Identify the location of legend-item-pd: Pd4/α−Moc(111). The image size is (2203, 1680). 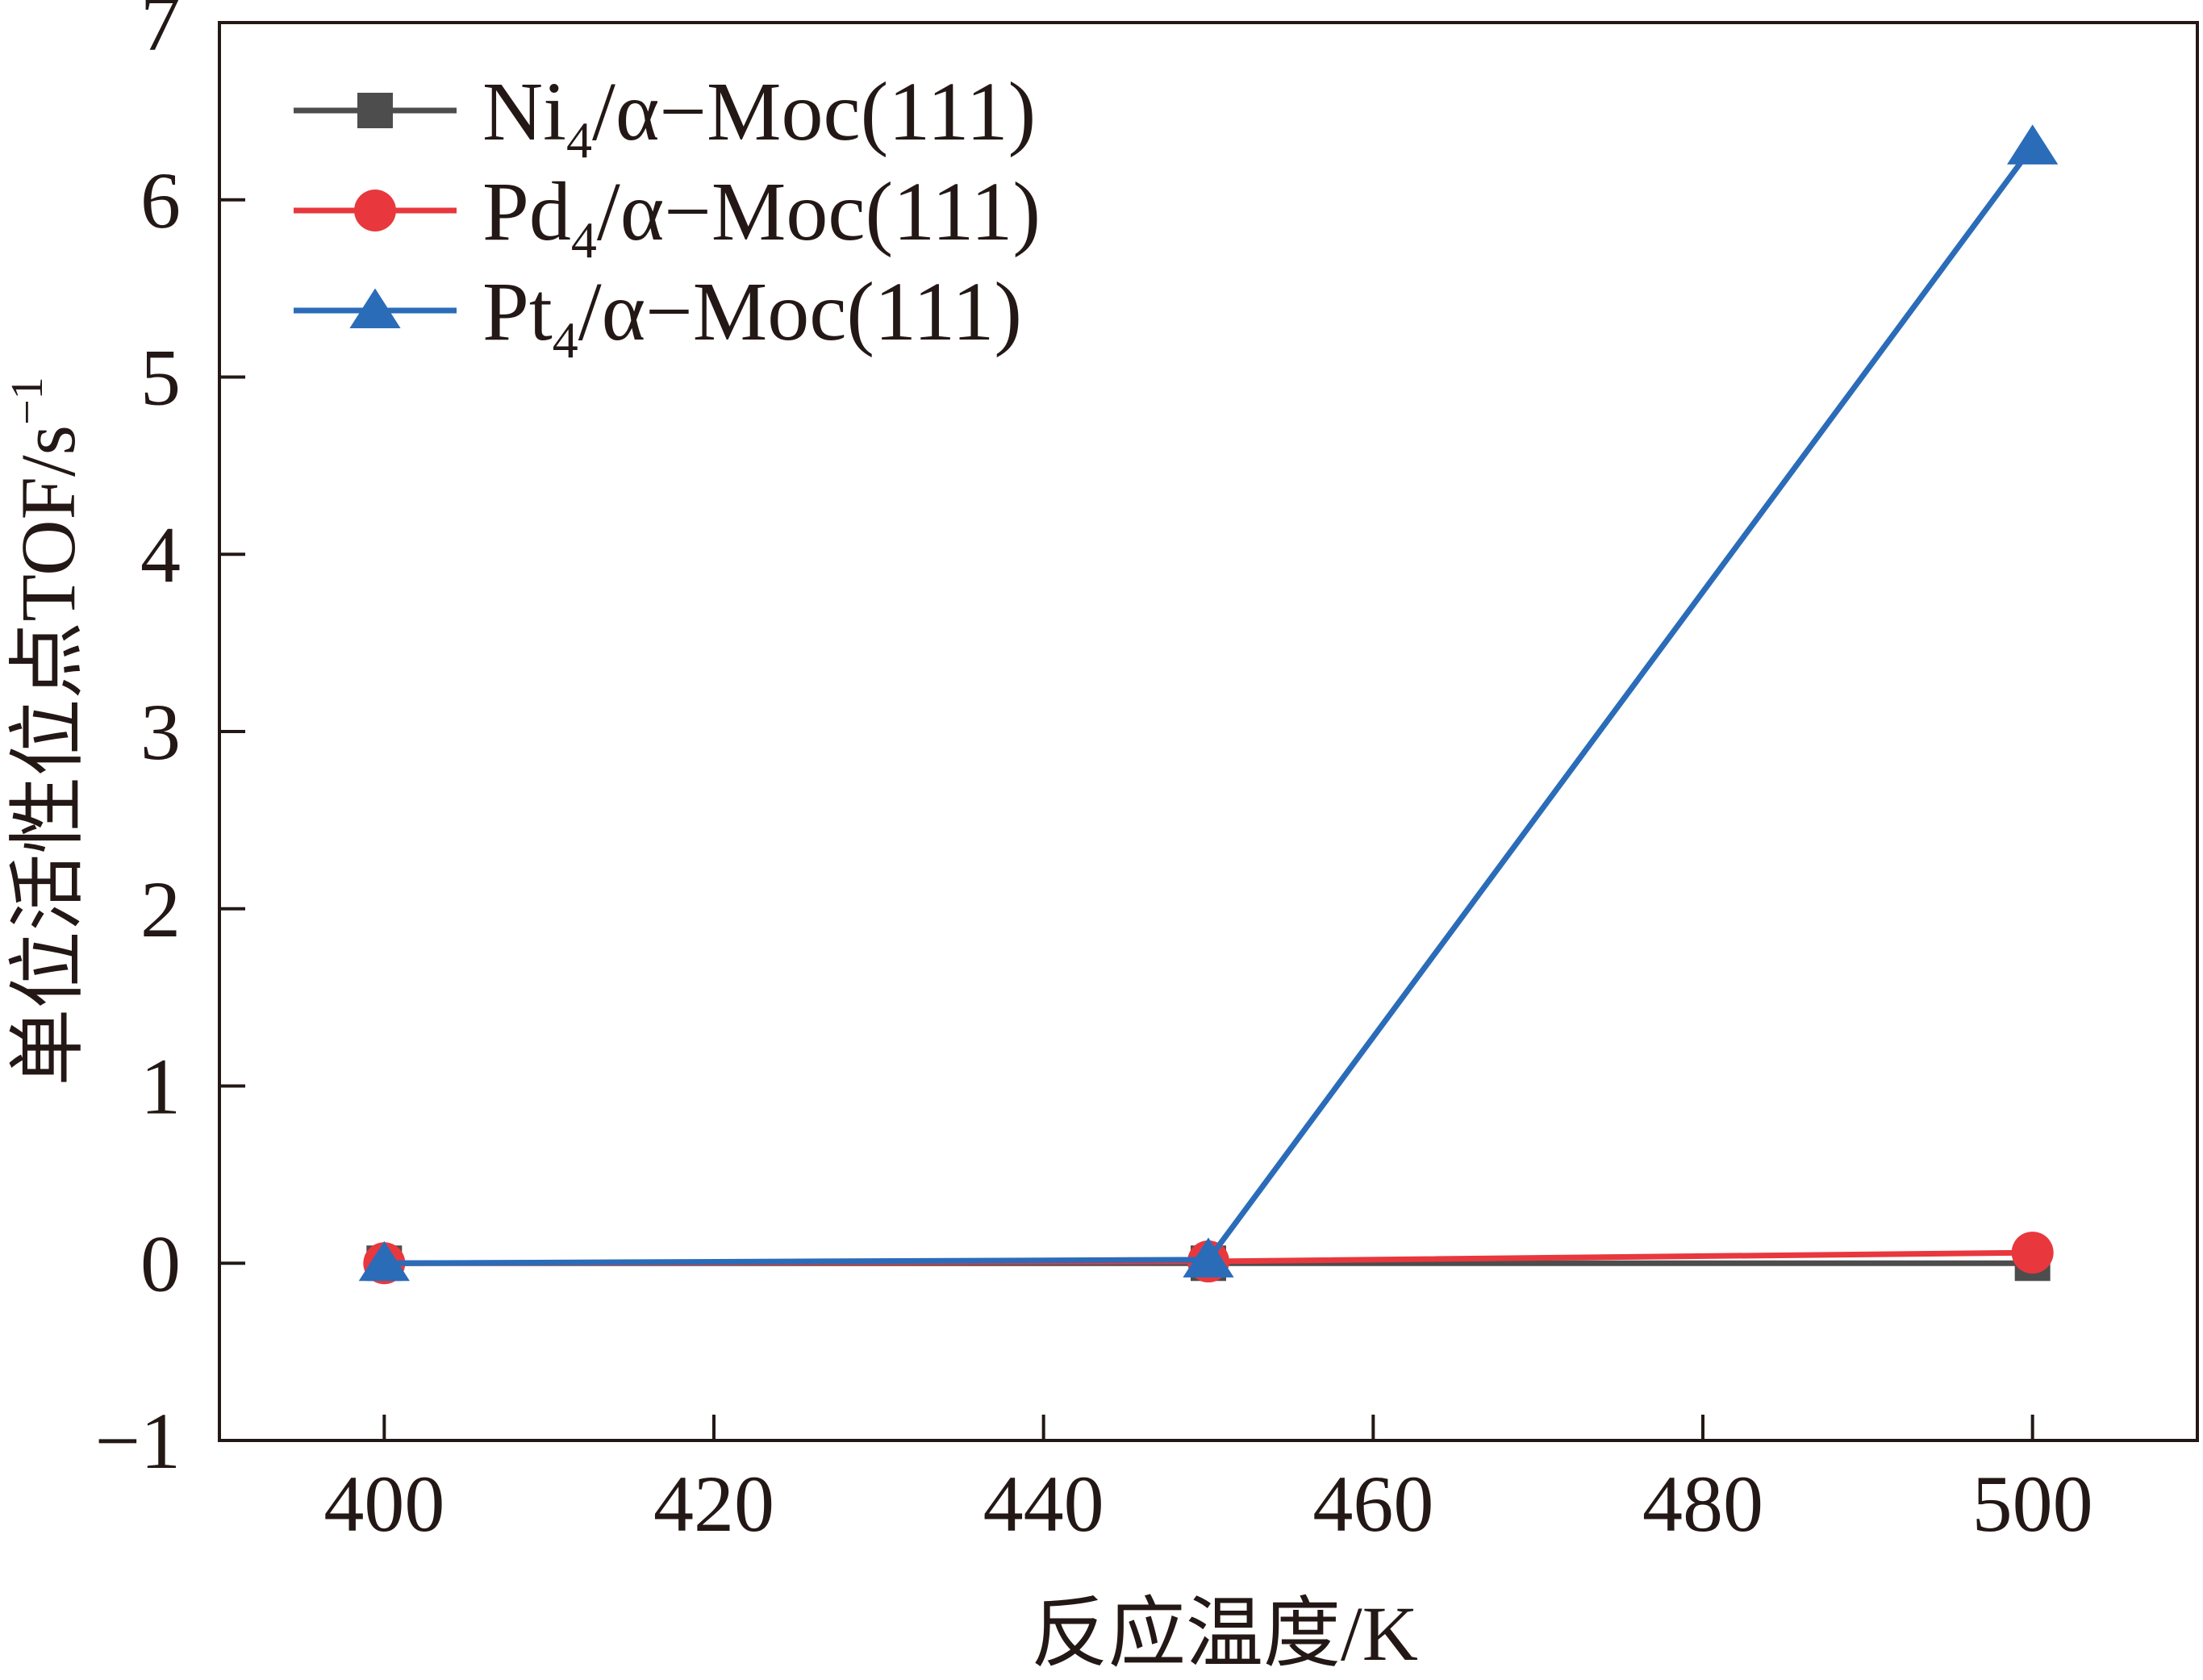
(667, 217).